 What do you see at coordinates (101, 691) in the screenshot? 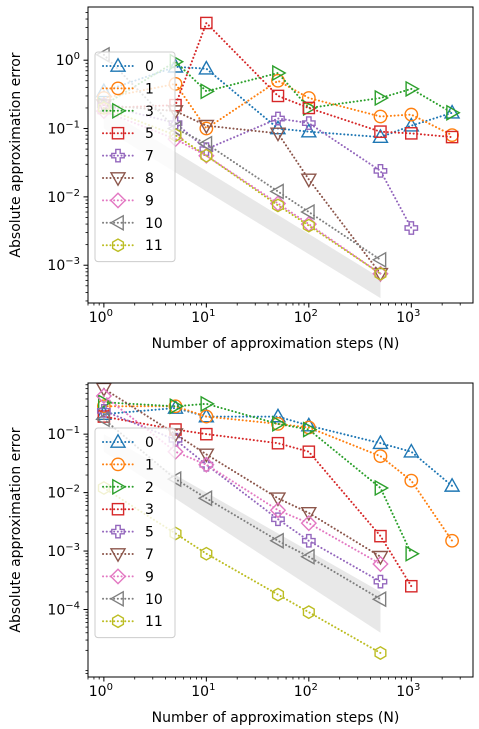
I see `x-tick-label: 10⁰` at bounding box center [101, 691].